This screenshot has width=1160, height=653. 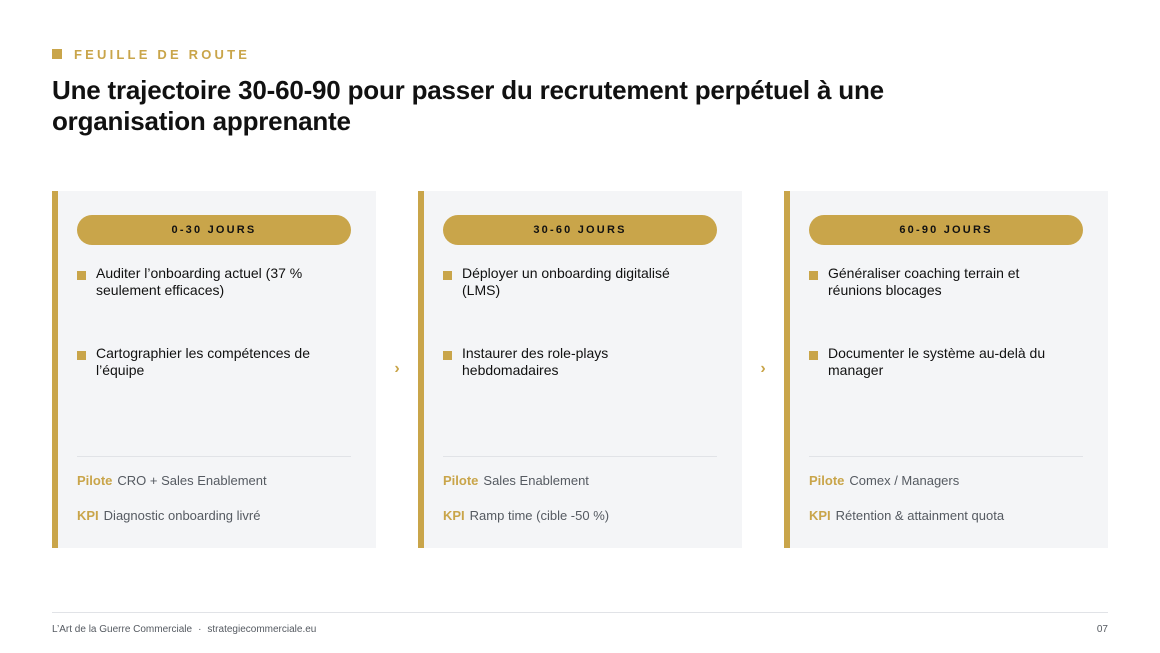 What do you see at coordinates (946, 230) in the screenshot?
I see `phase-label: 60-90 JOURS` at bounding box center [946, 230].